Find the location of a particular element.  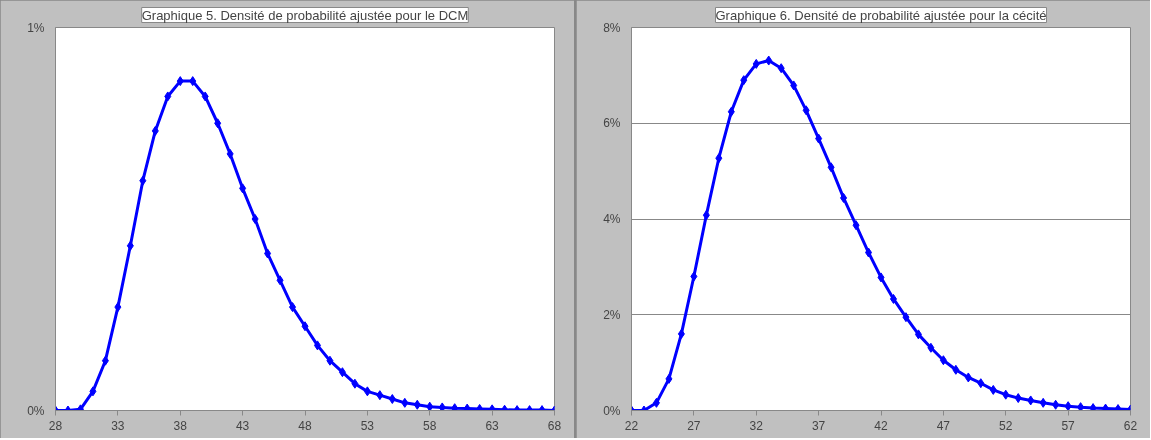

x-tick-label: 58 is located at coordinates (430, 425).